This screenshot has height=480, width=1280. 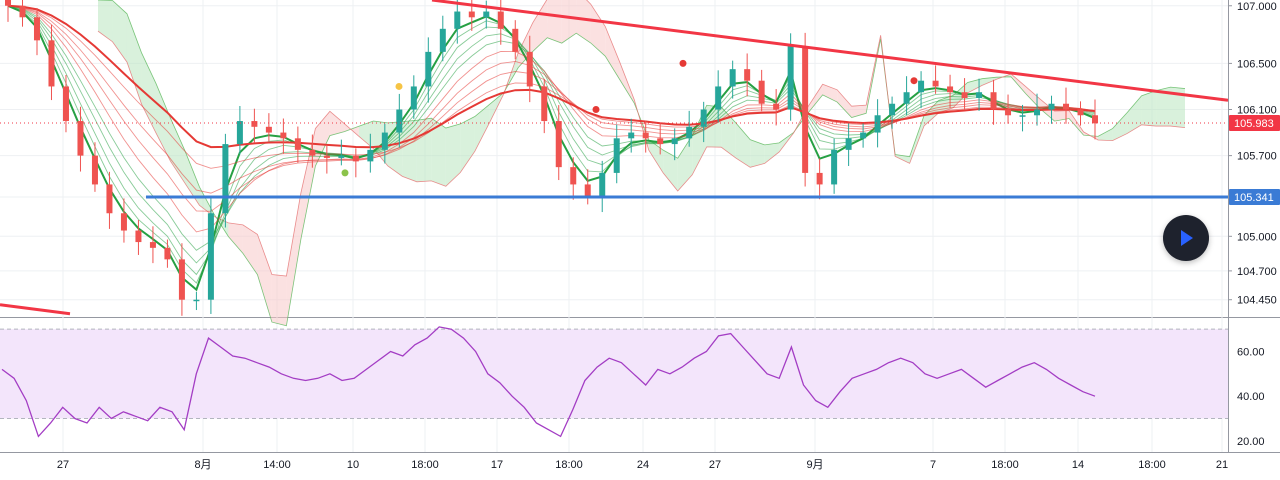 What do you see at coordinates (1186, 238) in the screenshot?
I see `replay-play-button` at bounding box center [1186, 238].